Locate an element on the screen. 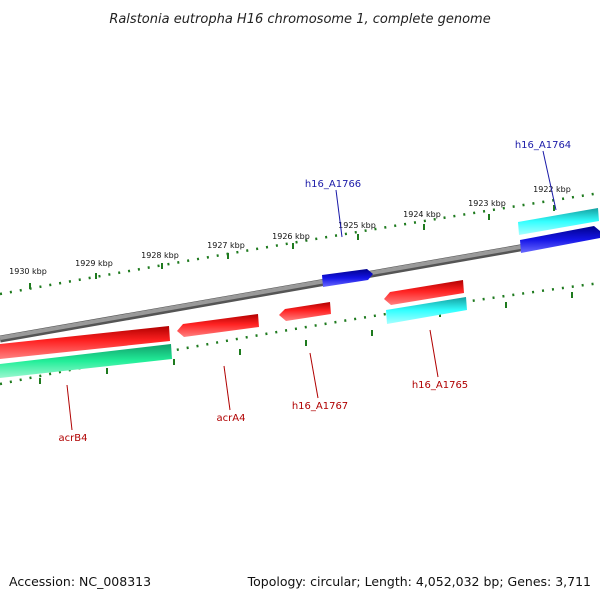 The width and height of the screenshot is (600, 600). accession-text: Accession: NC_008313 is located at coordinates (80, 581).